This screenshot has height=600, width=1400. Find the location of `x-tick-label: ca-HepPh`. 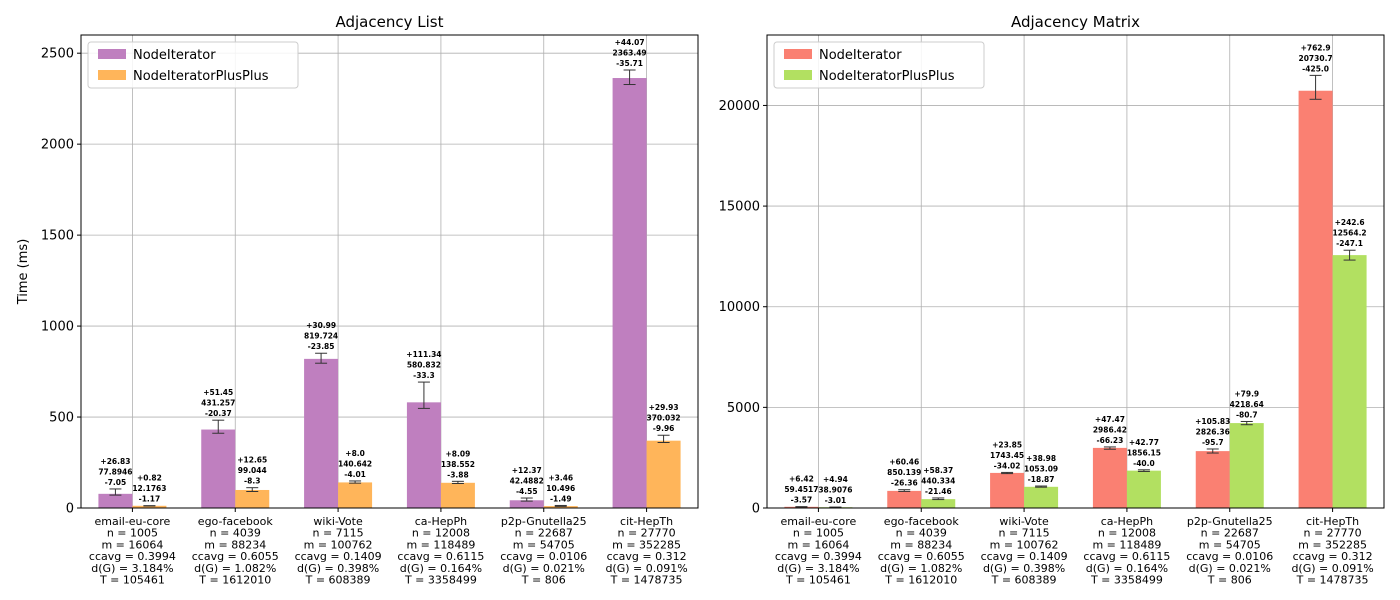

x-tick-label: ca-HepPh is located at coordinates (441, 521).